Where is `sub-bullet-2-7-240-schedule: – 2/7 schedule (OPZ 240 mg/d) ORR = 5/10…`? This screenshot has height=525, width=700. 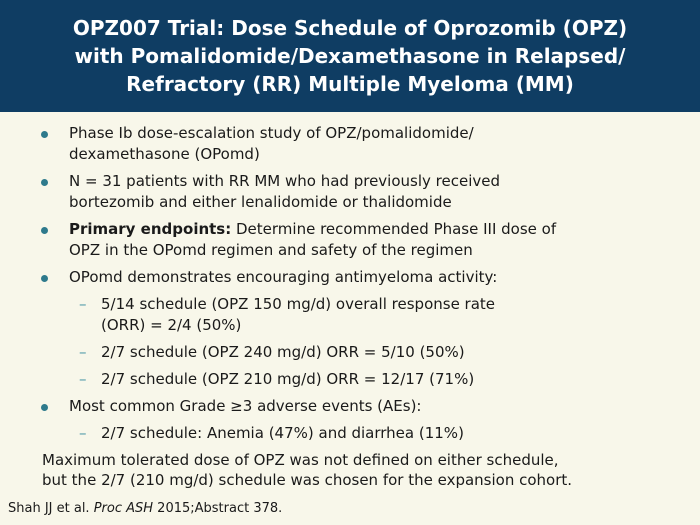
sub-bullet-2-7-240-schedule: – 2/7 schedule (OPZ 240 mg/d) ORR = 5/10… is located at coordinates (355, 352).